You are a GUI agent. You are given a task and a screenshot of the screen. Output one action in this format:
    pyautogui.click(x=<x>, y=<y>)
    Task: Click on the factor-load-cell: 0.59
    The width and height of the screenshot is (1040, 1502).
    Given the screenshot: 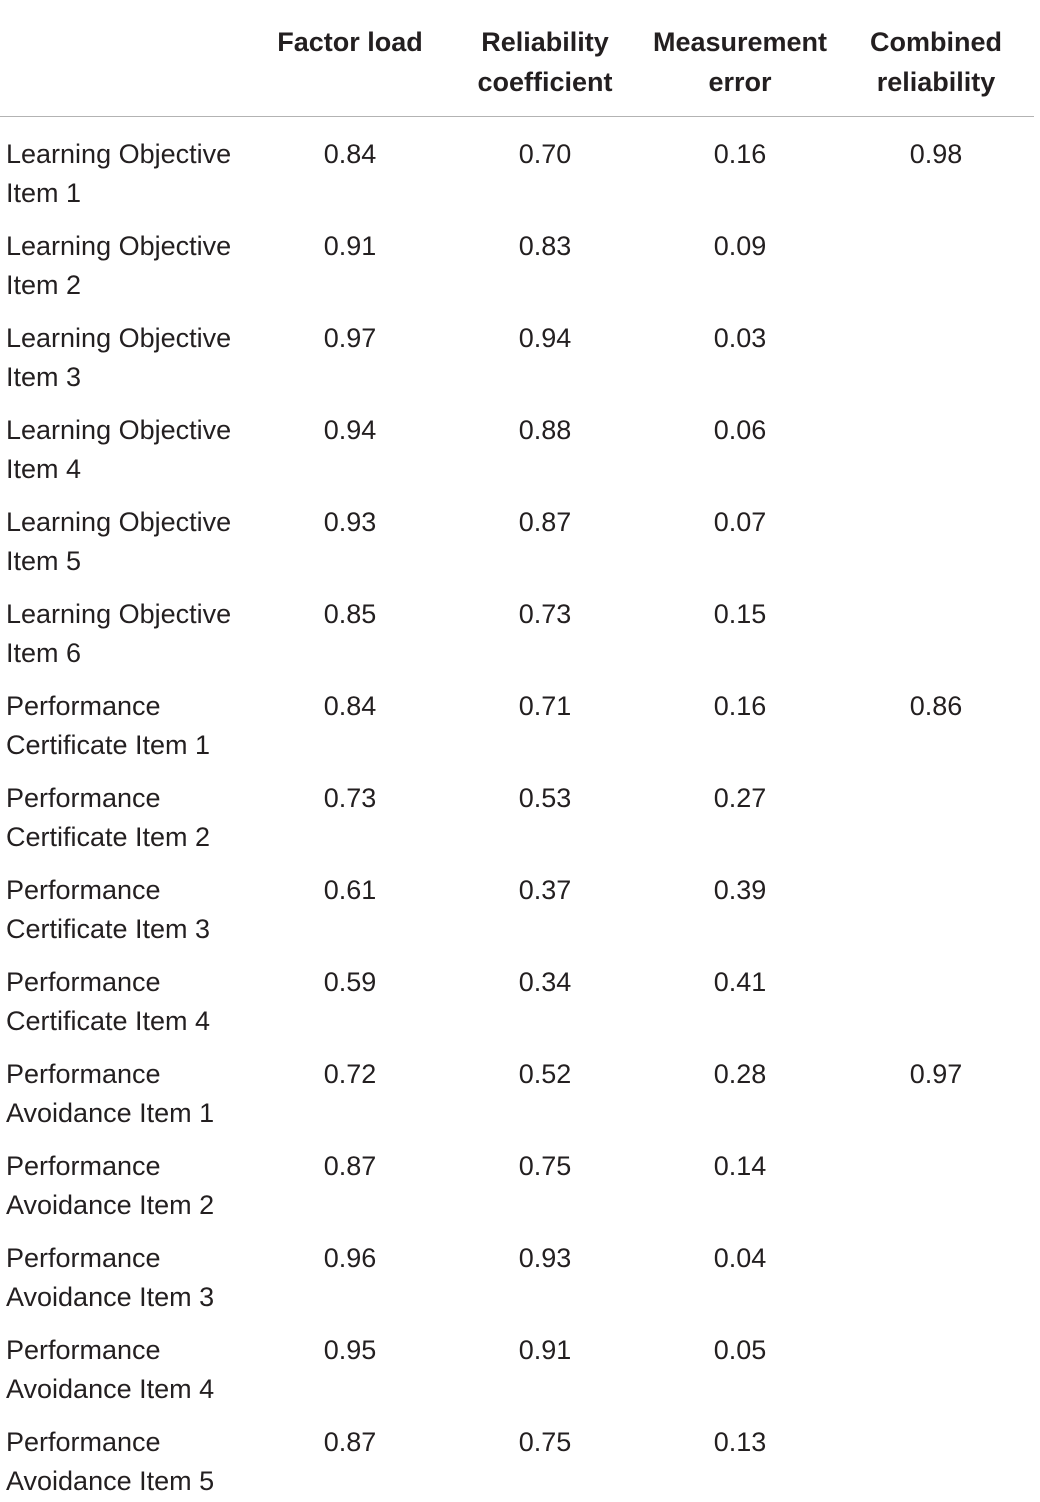 What is the action you would take?
    pyautogui.click(x=350, y=981)
    